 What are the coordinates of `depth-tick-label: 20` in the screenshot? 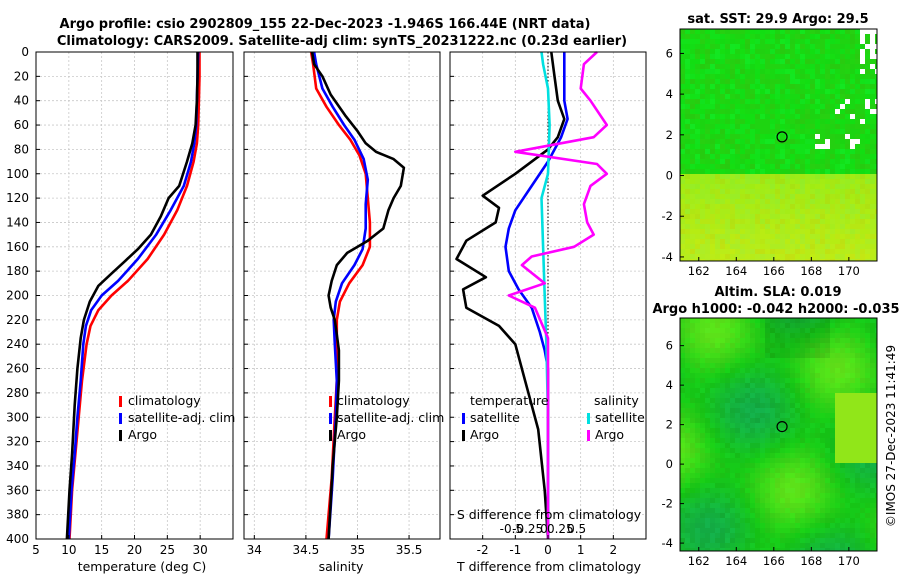 It's located at (21, 76).